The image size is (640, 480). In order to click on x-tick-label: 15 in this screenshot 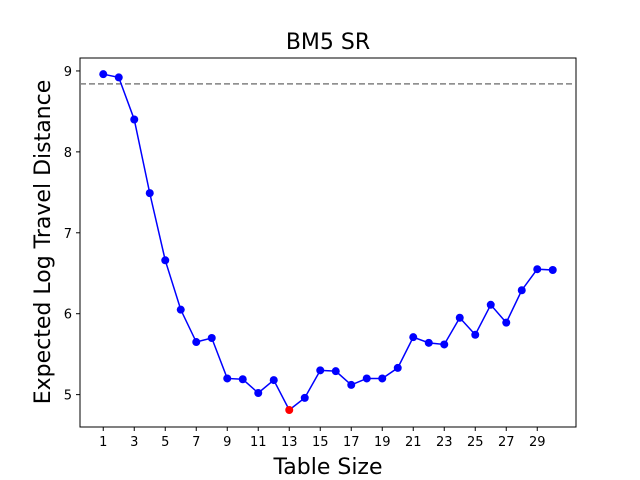, I will do `click(320, 442)`.